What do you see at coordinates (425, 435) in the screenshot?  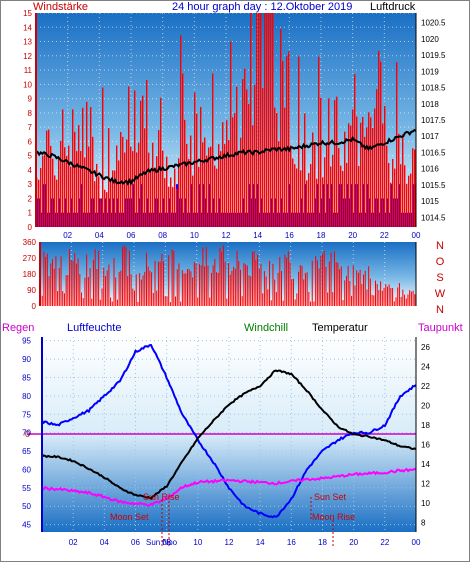 I see `temperature-tick-labels: 8 10 12 14 16 18 20 22 24 26` at bounding box center [425, 435].